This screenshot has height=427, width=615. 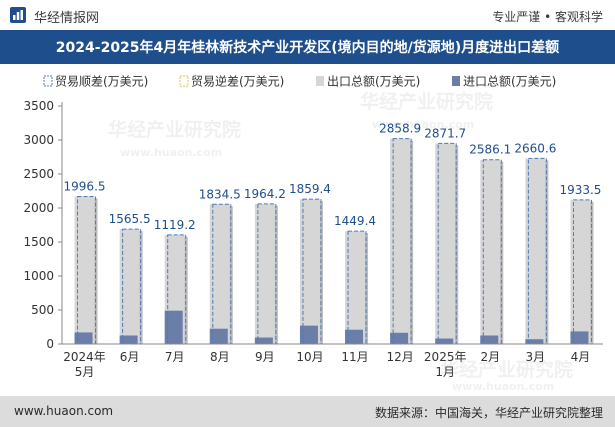 What do you see at coordinates (581, 357) in the screenshot?
I see `x-tick-label: 4月` at bounding box center [581, 357].